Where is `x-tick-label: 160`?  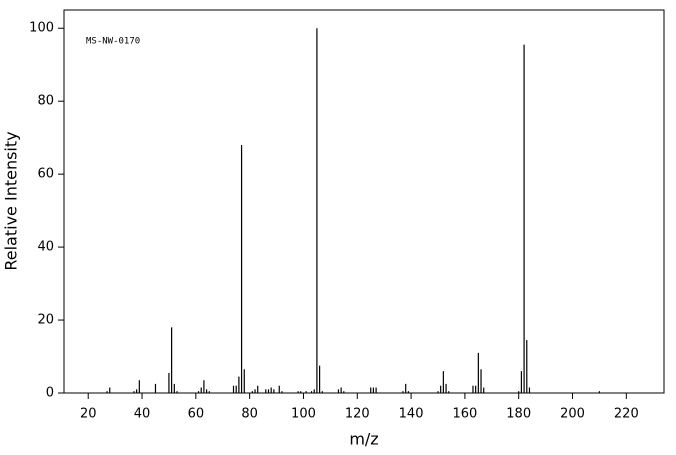
x-tick-label: 160 is located at coordinates (464, 414).